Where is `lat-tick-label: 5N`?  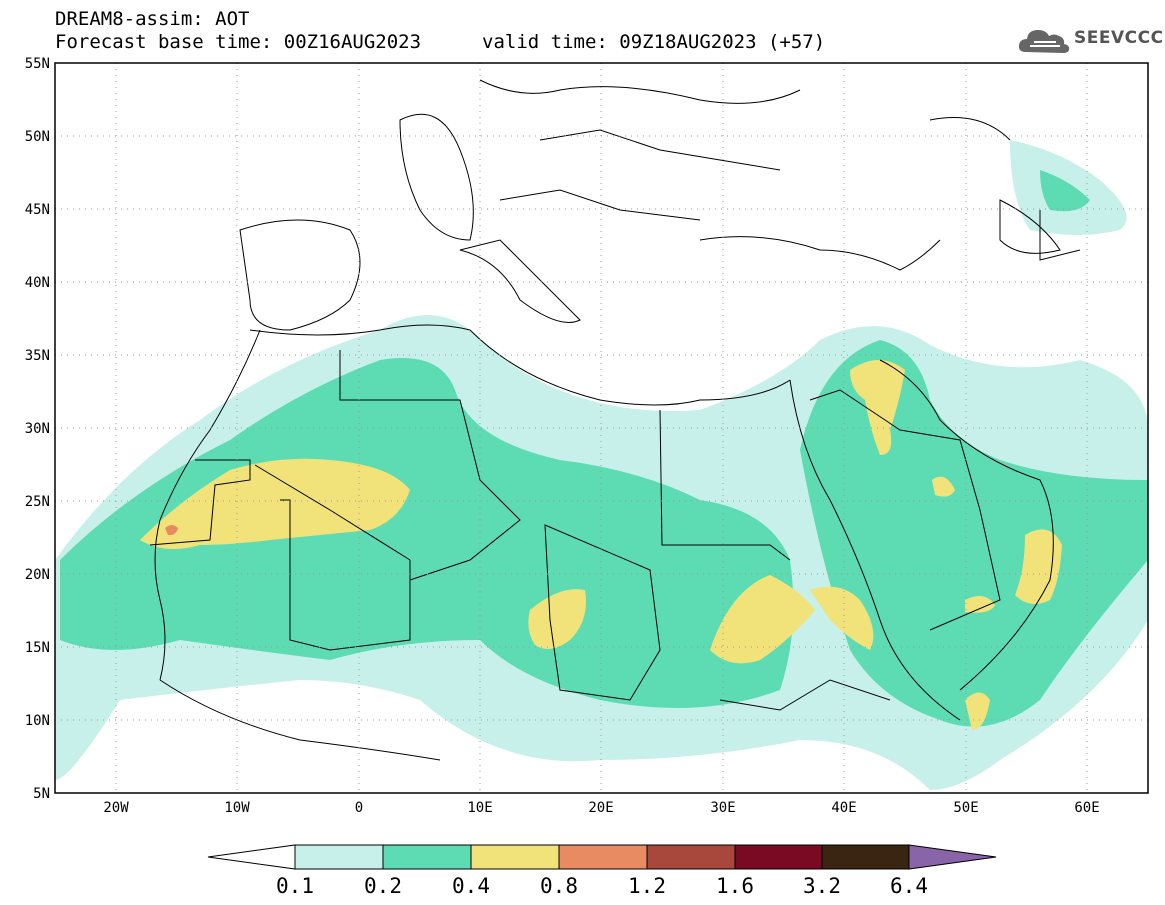
lat-tick-label: 5N is located at coordinates (41, 794).